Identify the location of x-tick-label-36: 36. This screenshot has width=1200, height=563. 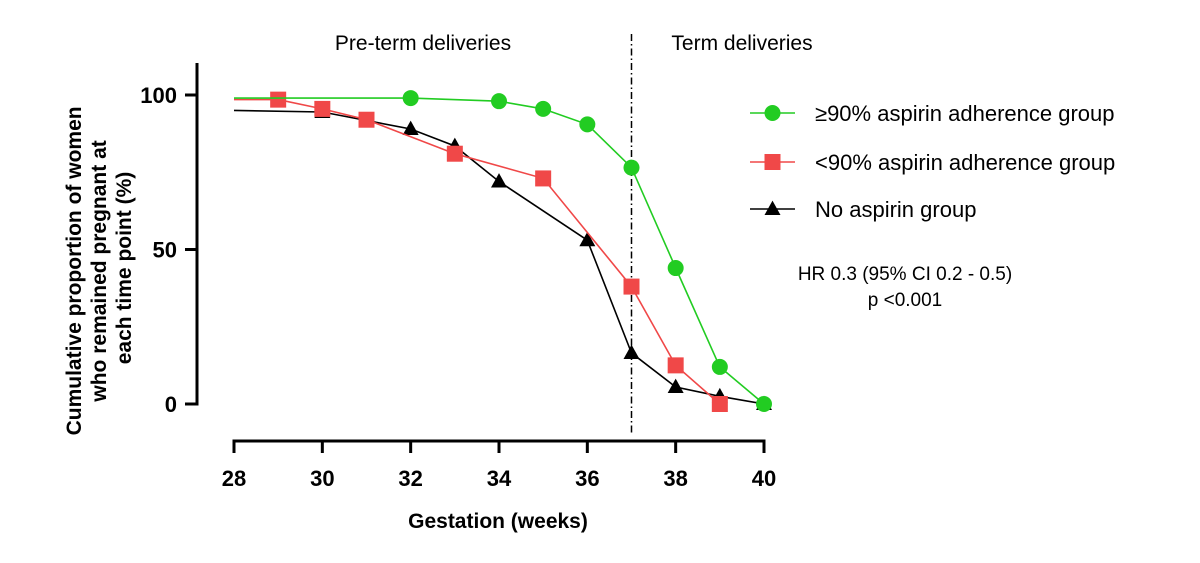
(587, 478).